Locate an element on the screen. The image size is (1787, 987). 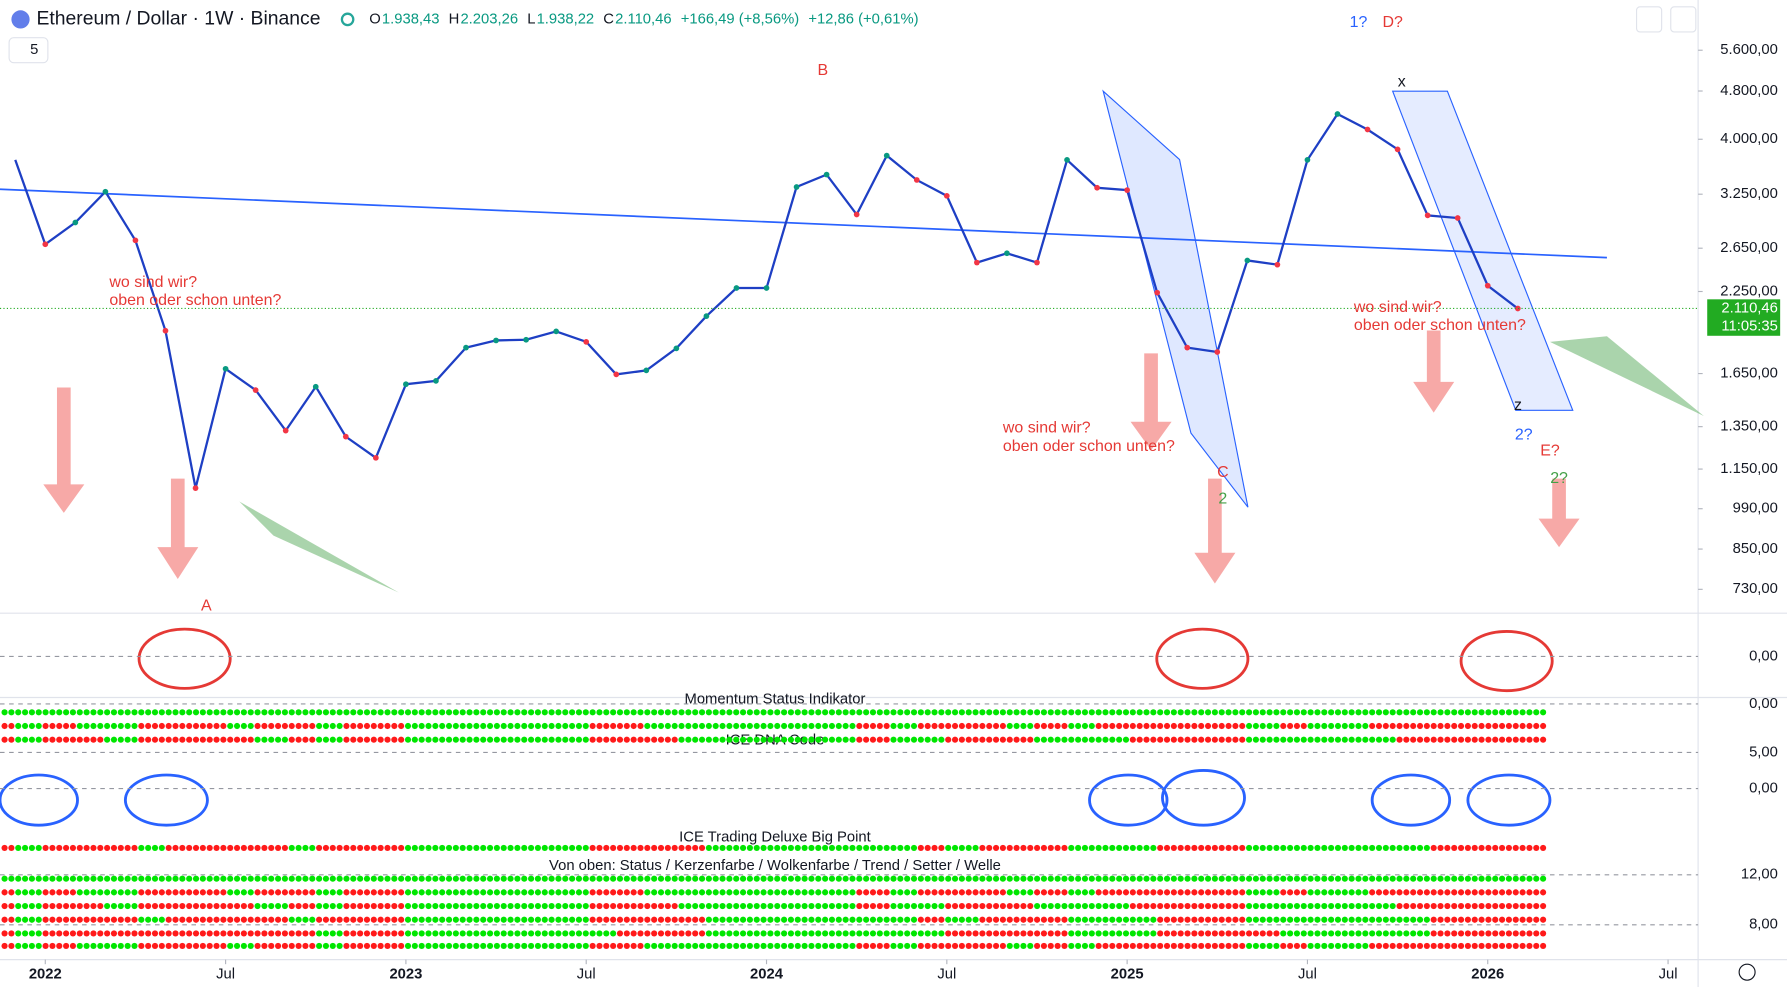
indicator-count: 5 is located at coordinates (34, 50).